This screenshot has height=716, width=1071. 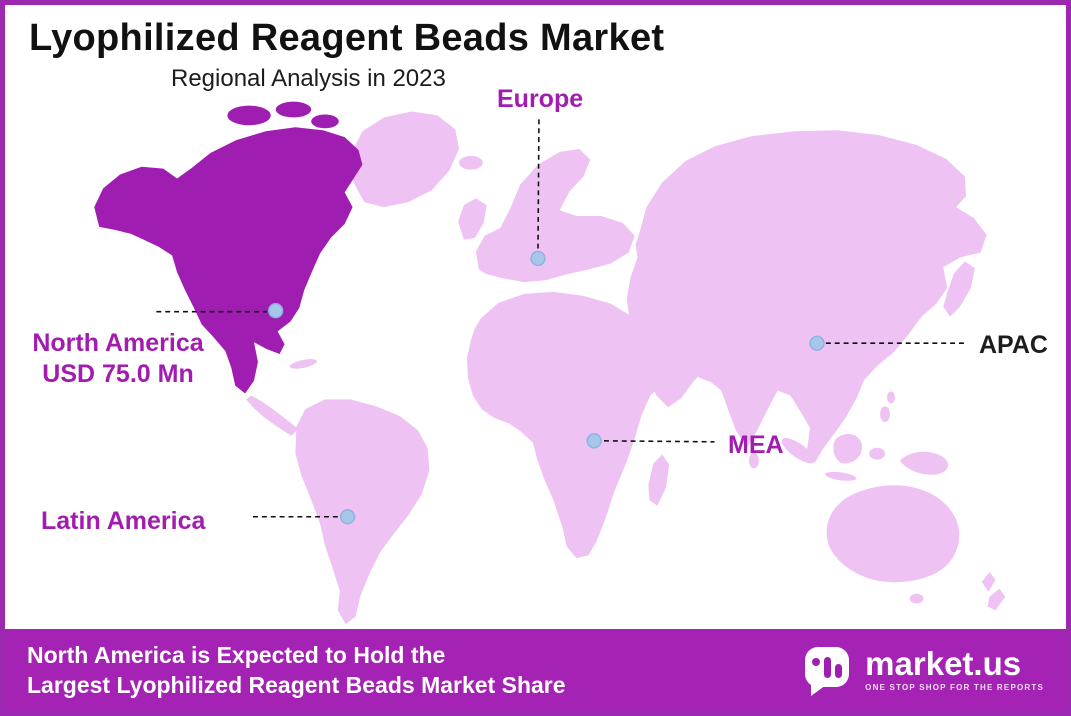 What do you see at coordinates (848, 448) in the screenshot?
I see `island-borneo` at bounding box center [848, 448].